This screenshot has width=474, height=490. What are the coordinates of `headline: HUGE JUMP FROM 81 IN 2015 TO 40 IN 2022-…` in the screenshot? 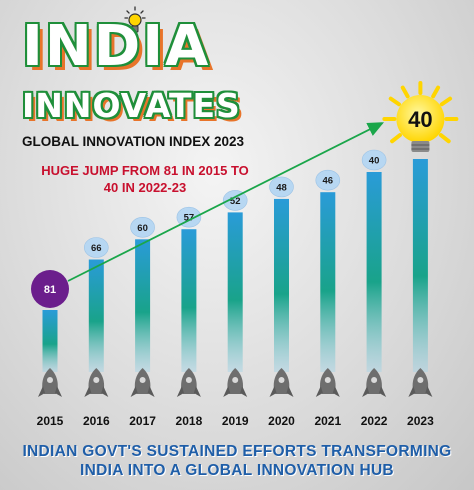 It's located at (145, 179).